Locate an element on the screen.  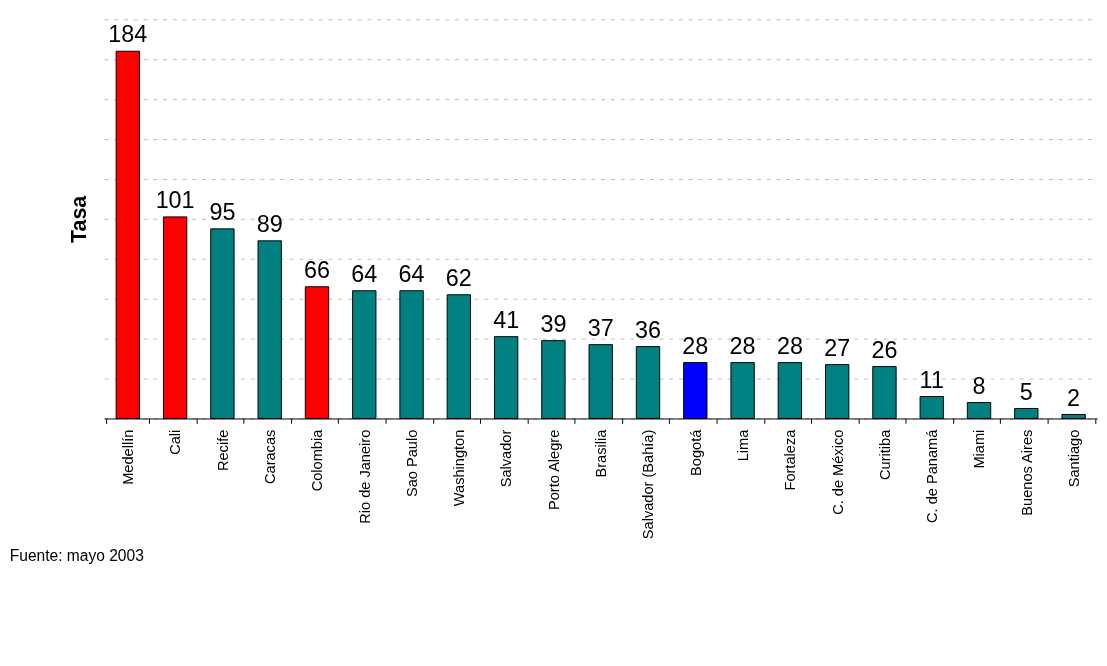
x-tick-label: Porto Alegre is located at coordinates (553, 469).